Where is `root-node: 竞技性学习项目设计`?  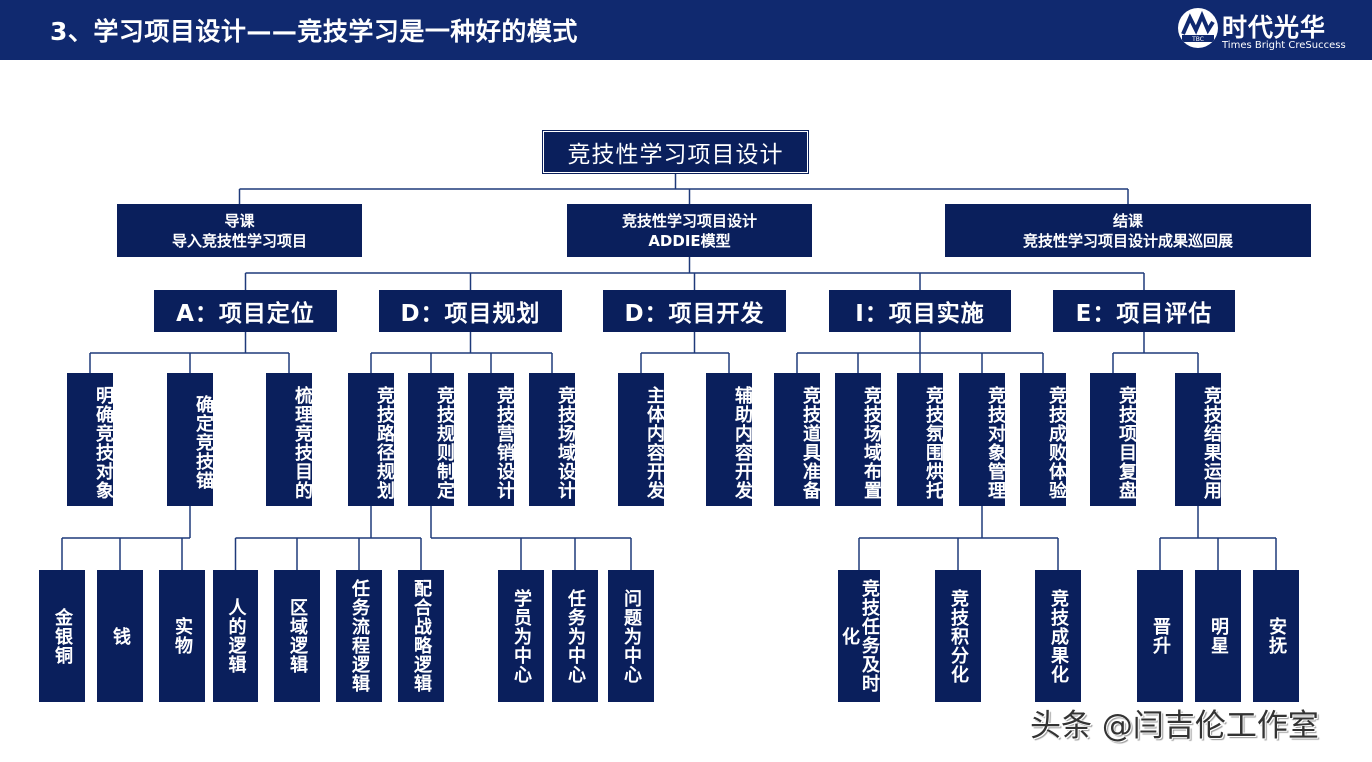 root-node: 竞技性学习项目设计 is located at coordinates (675, 152).